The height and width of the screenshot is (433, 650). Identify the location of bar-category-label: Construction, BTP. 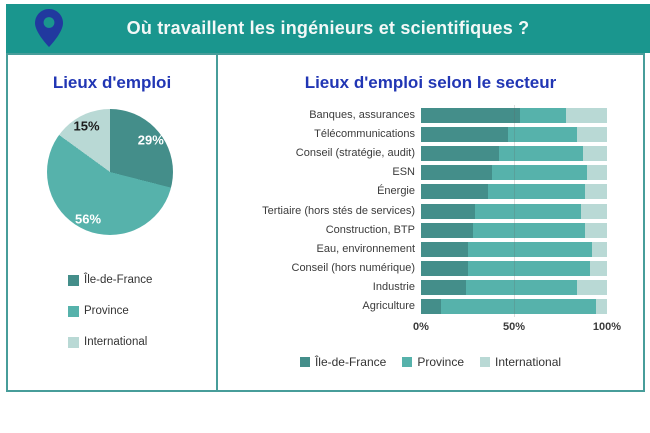
(370, 229).